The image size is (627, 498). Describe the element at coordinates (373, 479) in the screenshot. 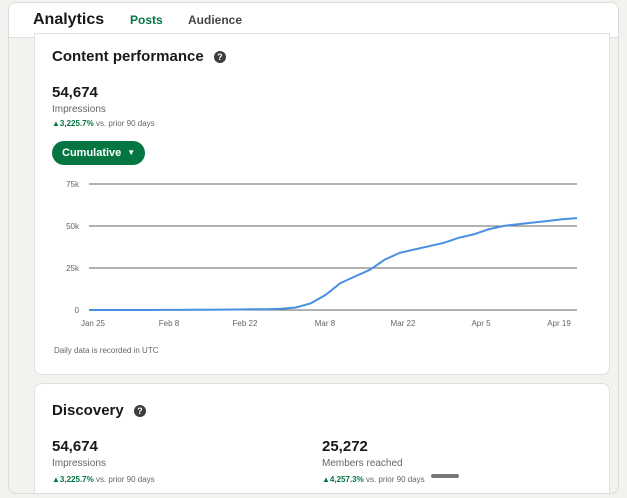

I see `members-reached-delta: ▲4,257.3% vs. prior 90 days` at that location.